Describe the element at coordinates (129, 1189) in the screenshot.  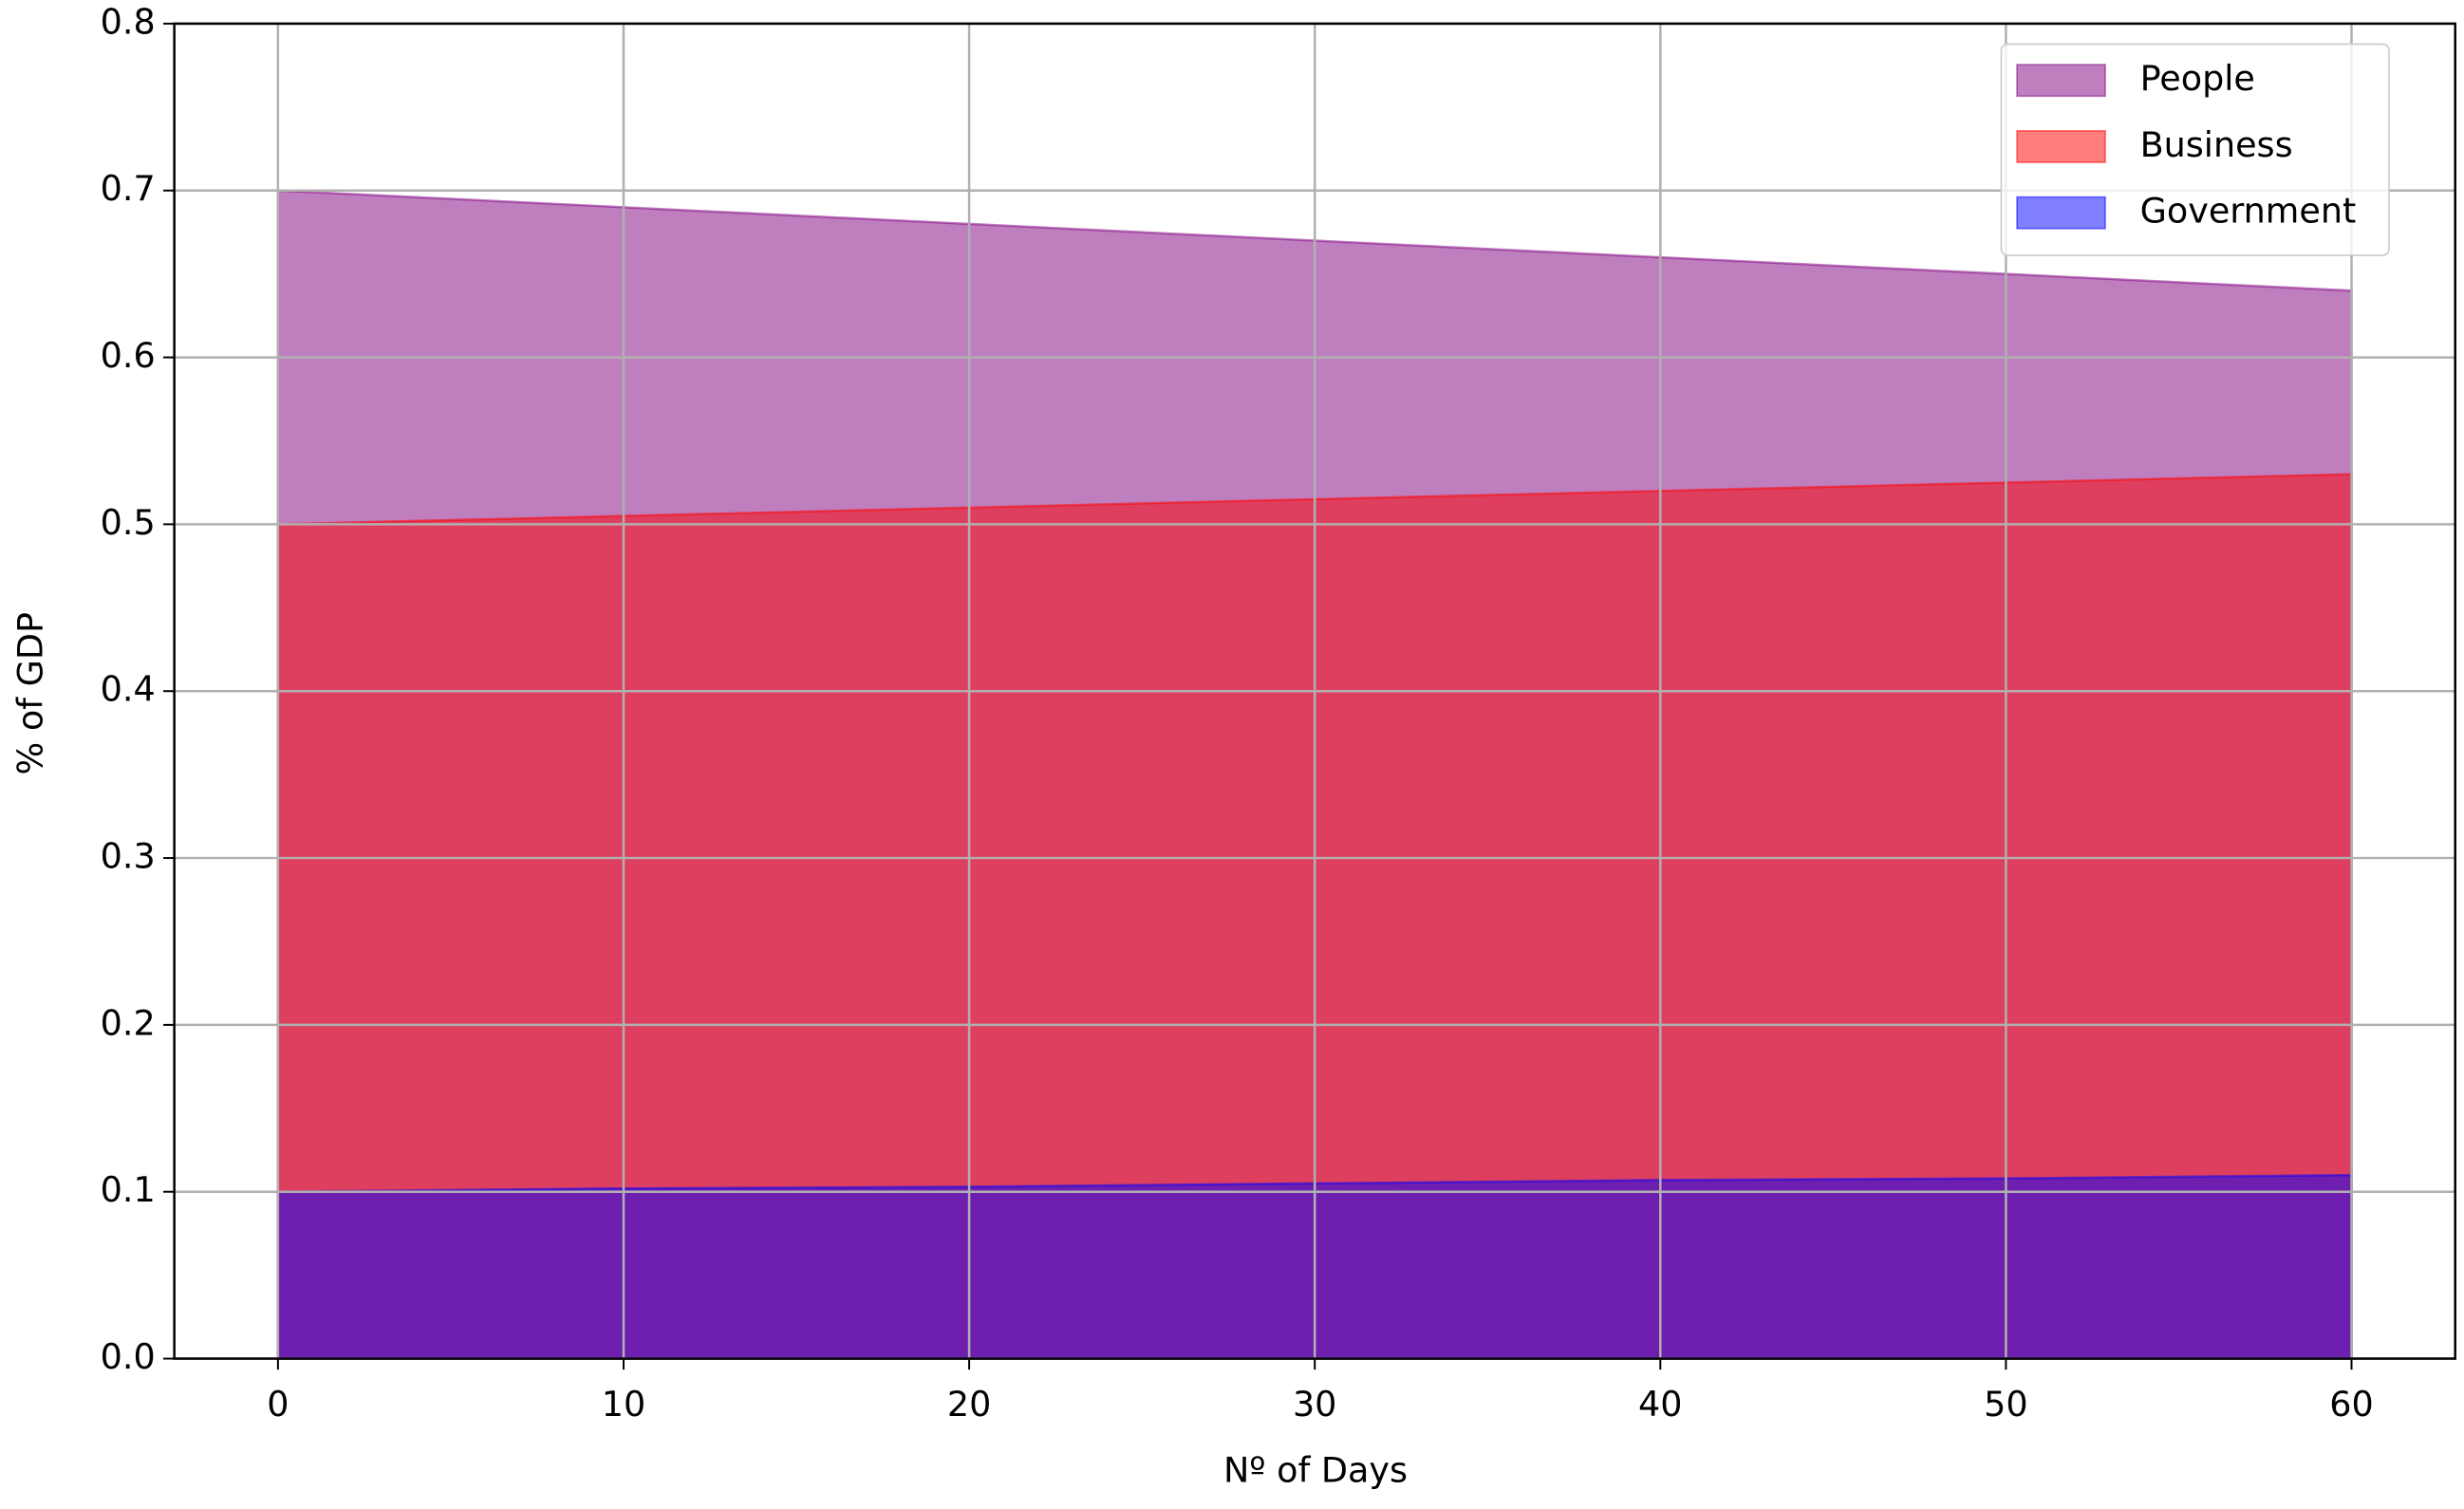
I see `y-tick-label: 0.1` at that location.